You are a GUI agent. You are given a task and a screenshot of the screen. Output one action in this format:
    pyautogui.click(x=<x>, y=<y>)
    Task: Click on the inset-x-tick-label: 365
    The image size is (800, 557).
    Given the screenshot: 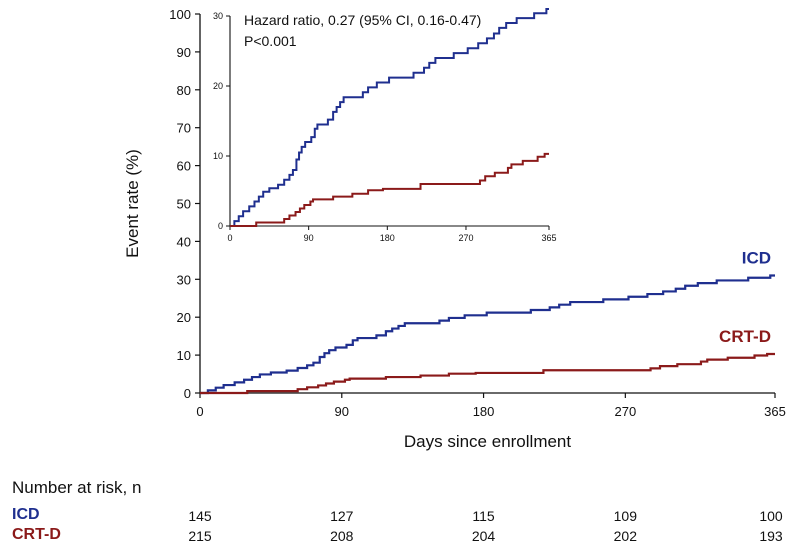 What is the action you would take?
    pyautogui.click(x=548, y=238)
    